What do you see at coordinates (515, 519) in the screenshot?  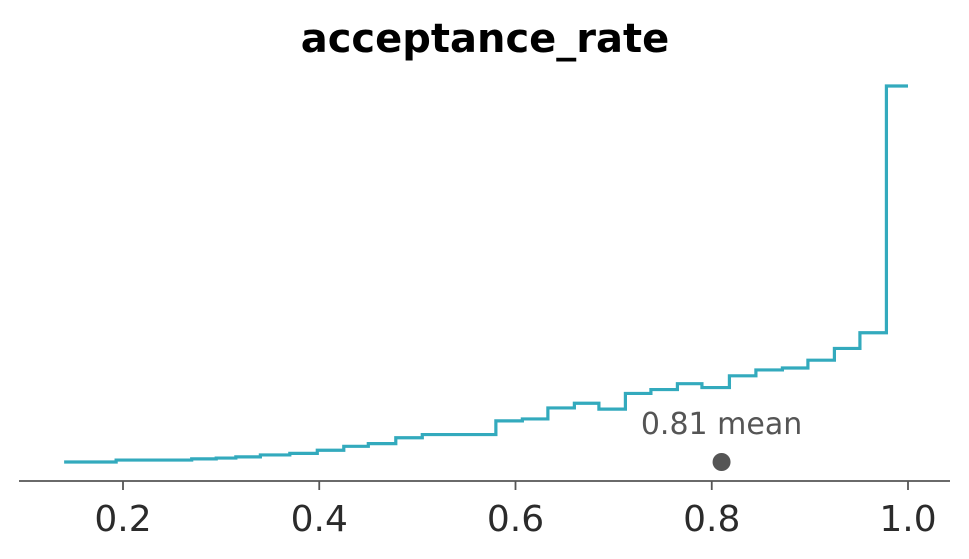 I see `x-tick-label: 0.6` at bounding box center [515, 519].